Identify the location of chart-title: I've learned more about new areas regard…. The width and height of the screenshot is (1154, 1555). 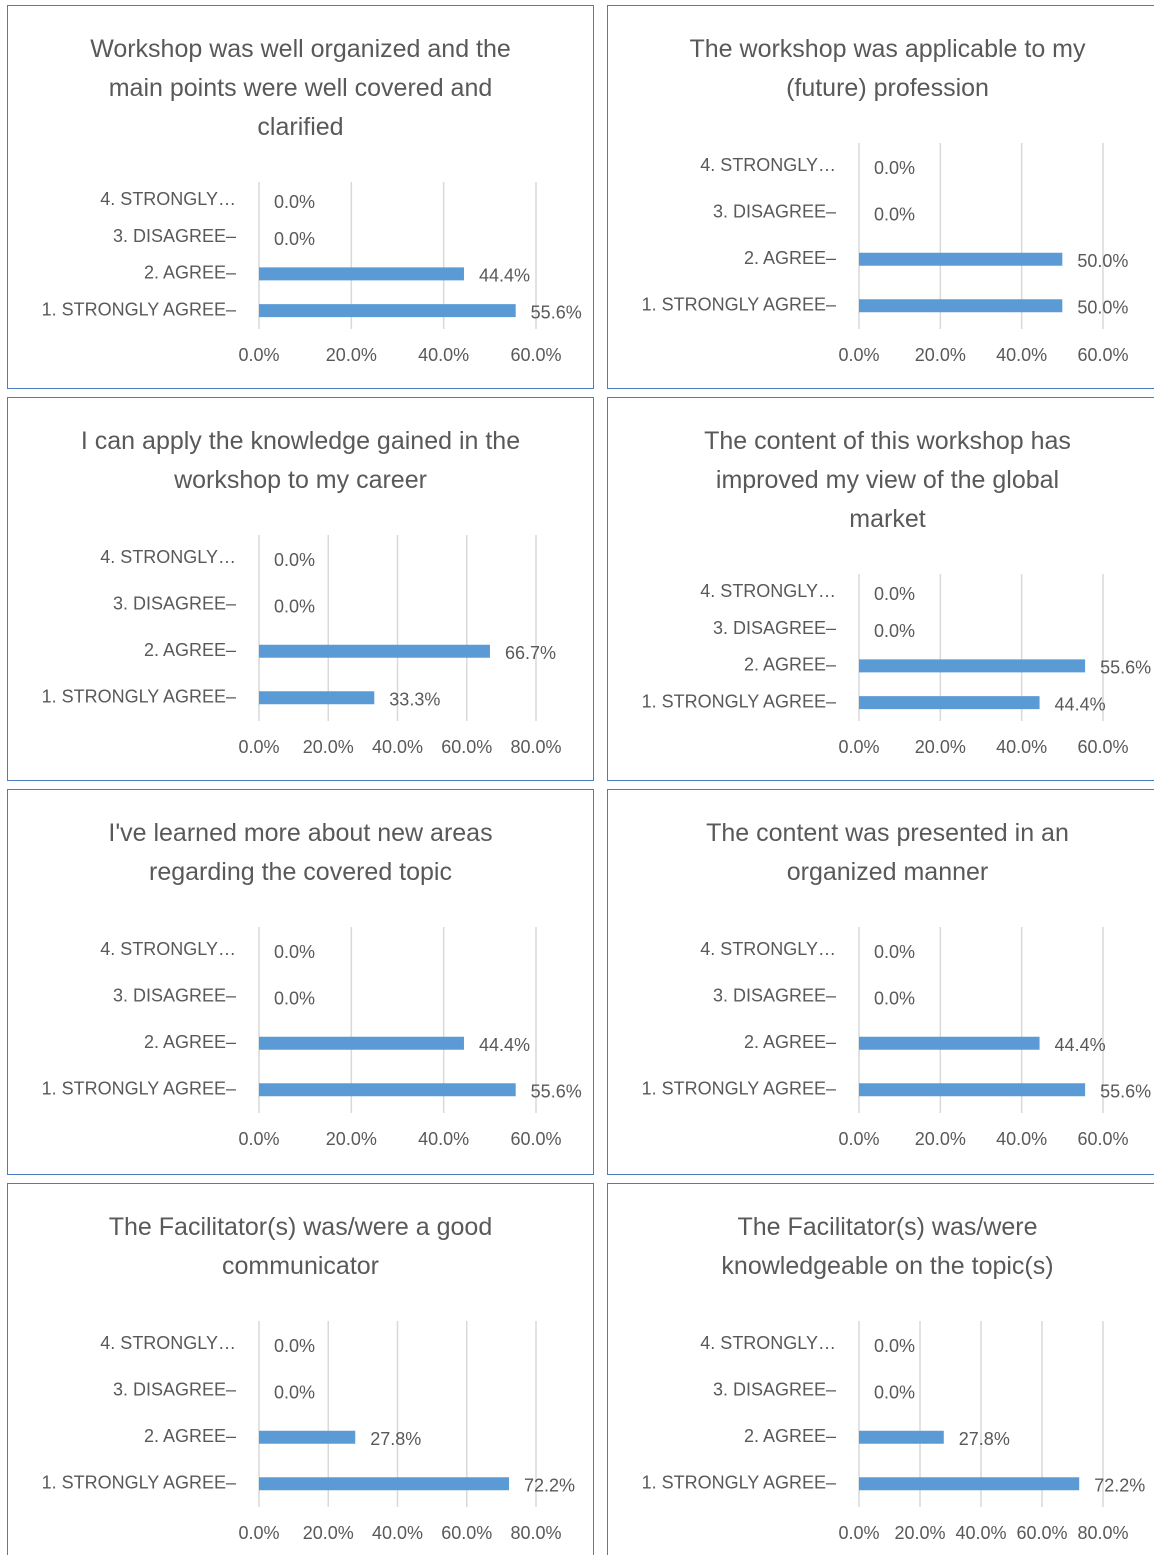
(300, 852).